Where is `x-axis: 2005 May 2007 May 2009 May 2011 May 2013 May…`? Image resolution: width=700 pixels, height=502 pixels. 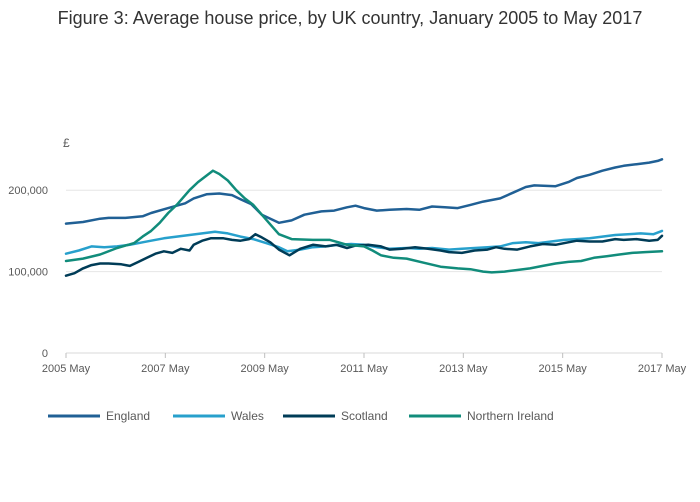
x-axis: 2005 May 2007 May 2009 May 2011 May 2013 May… is located at coordinates (364, 364).